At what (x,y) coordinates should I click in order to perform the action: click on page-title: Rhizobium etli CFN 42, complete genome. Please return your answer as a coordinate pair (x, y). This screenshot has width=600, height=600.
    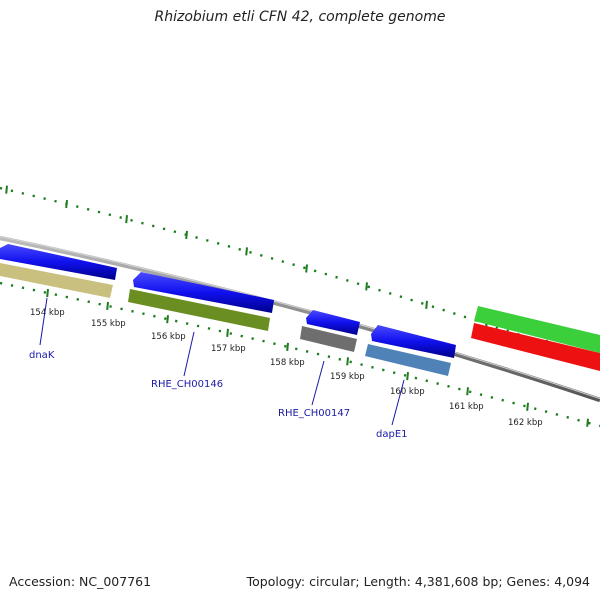
    Looking at the image, I should click on (300, 17).